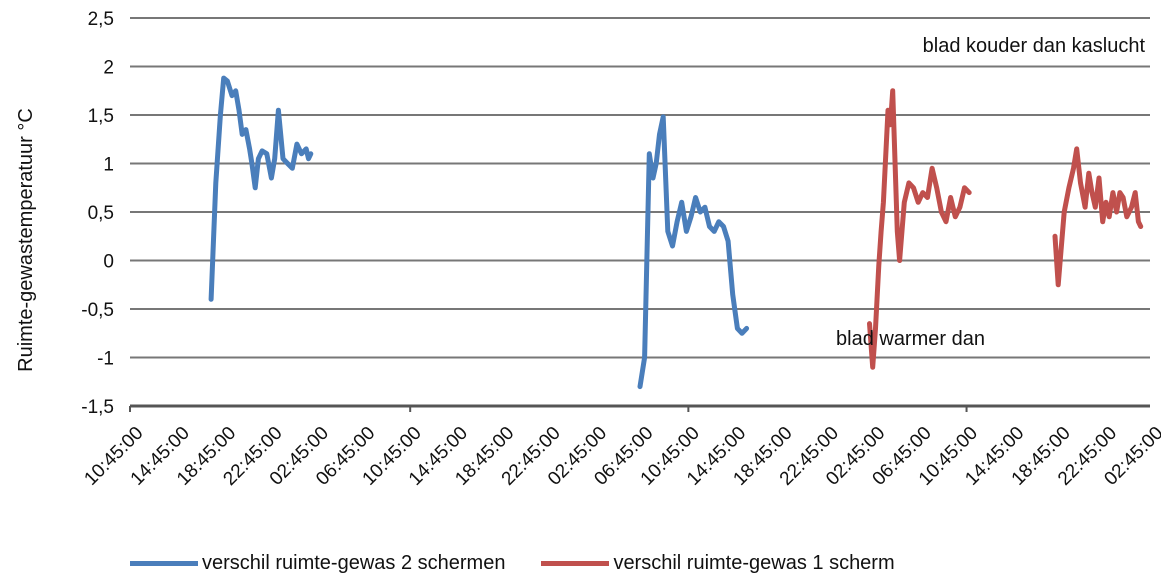  What do you see at coordinates (108, 68) in the screenshot?
I see `y-tick-label: 2` at bounding box center [108, 68].